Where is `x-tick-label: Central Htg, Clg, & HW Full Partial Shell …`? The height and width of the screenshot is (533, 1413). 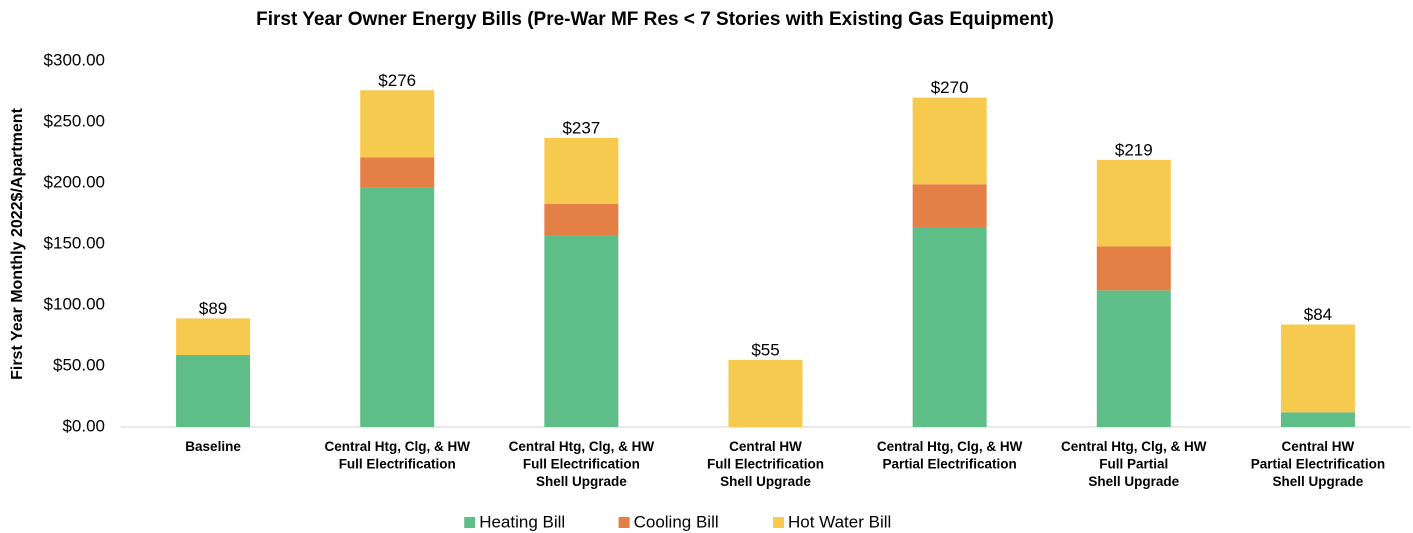
x-tick-label: Central Htg, Clg, & HW Full Partial Shell … is located at coordinates (1134, 464).